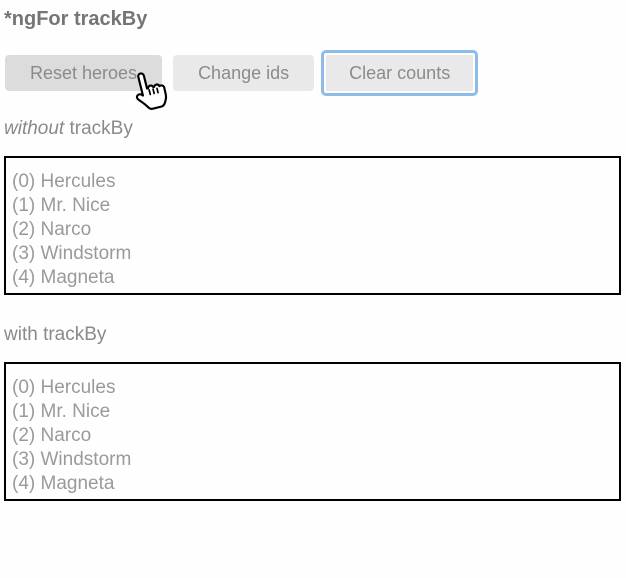 The height and width of the screenshot is (578, 626). I want to click on heading-text: with trackBy, so click(55, 334).